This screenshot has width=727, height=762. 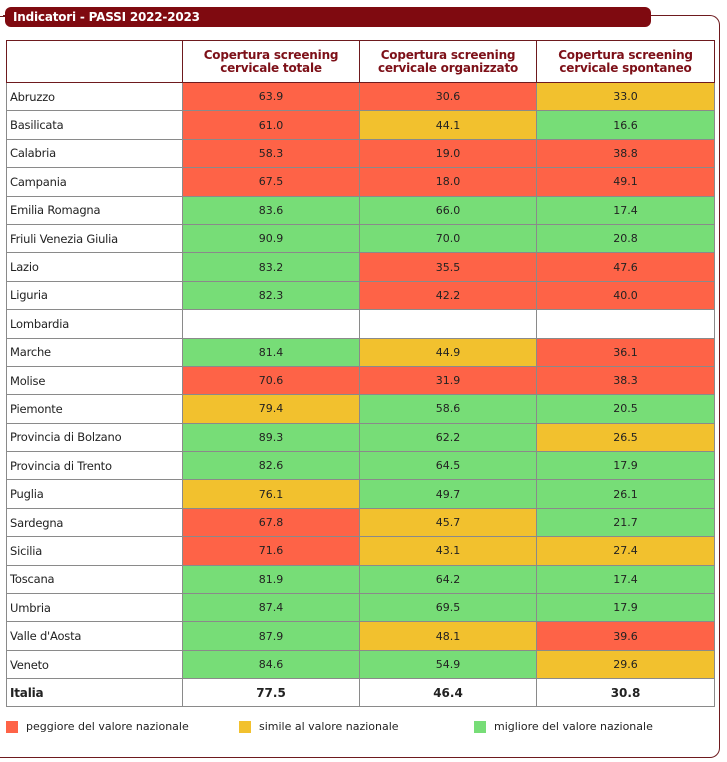 I want to click on value-cell: 87.4, so click(x=271, y=608).